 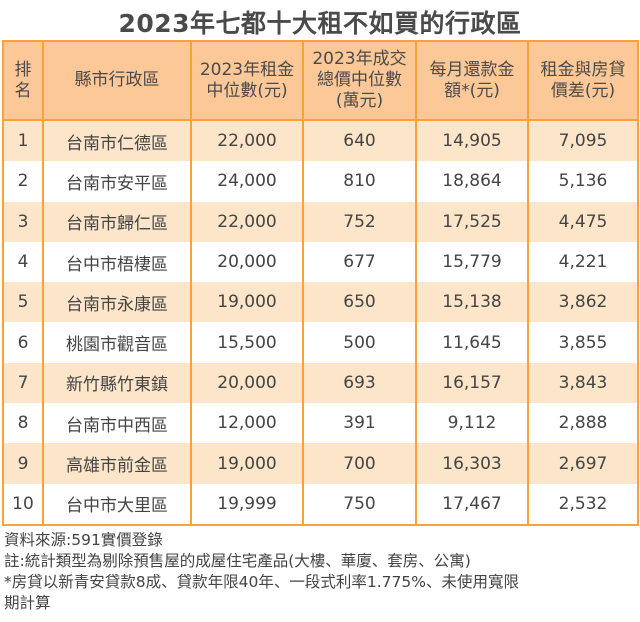 I want to click on cell-difference: 4,475, so click(x=583, y=221).